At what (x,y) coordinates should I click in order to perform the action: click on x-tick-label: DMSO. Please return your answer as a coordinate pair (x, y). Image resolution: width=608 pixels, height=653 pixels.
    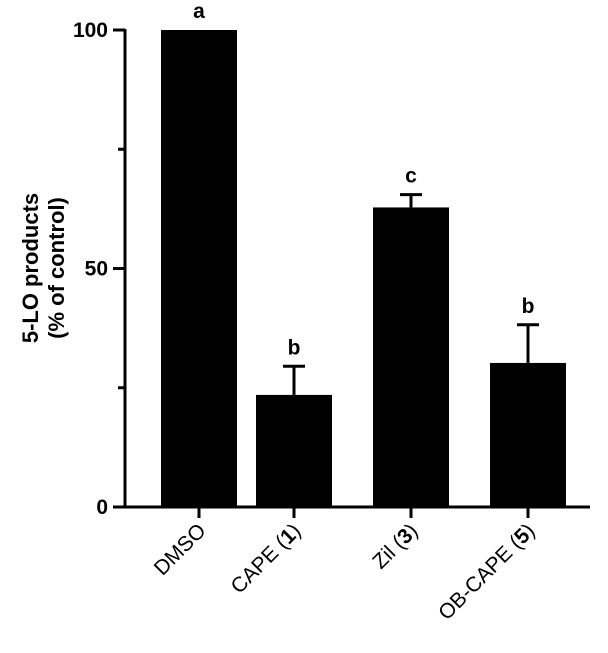
    Looking at the image, I should click on (180, 549).